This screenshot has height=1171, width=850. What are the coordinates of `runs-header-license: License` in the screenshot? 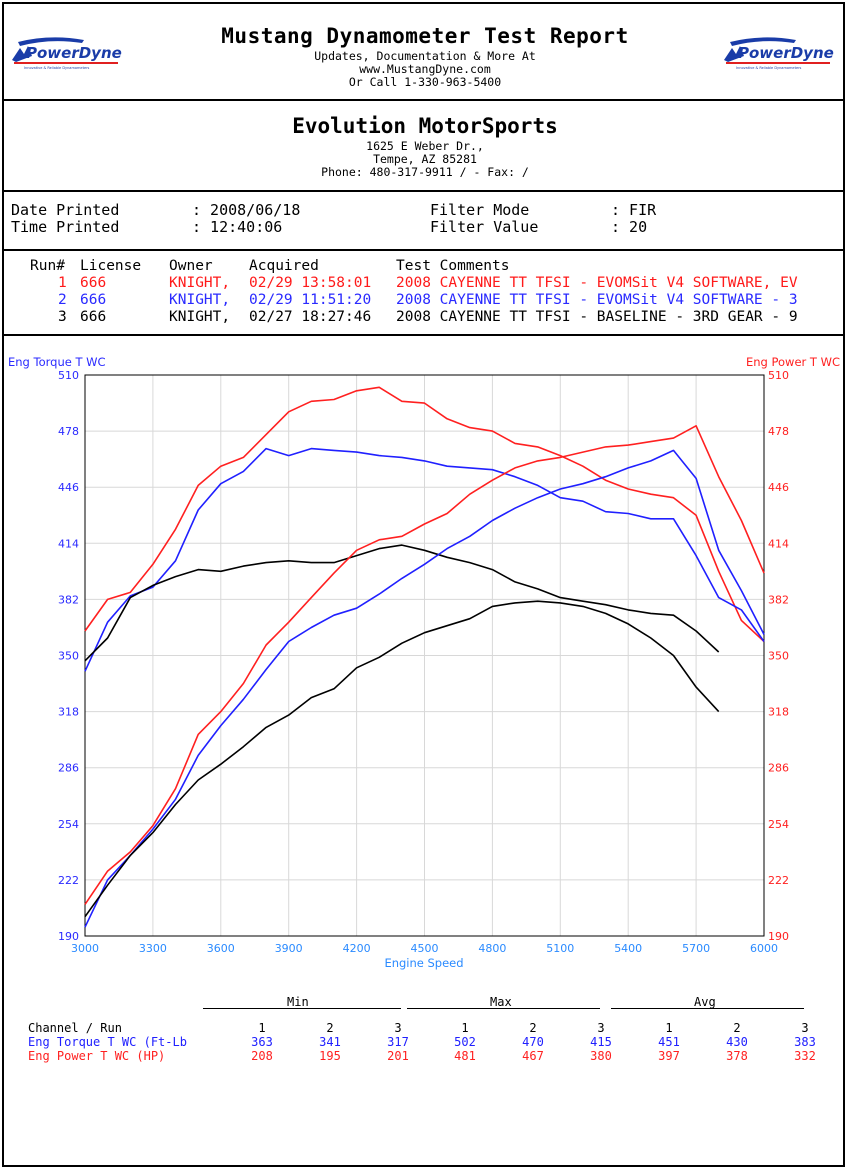 It's located at (111, 266).